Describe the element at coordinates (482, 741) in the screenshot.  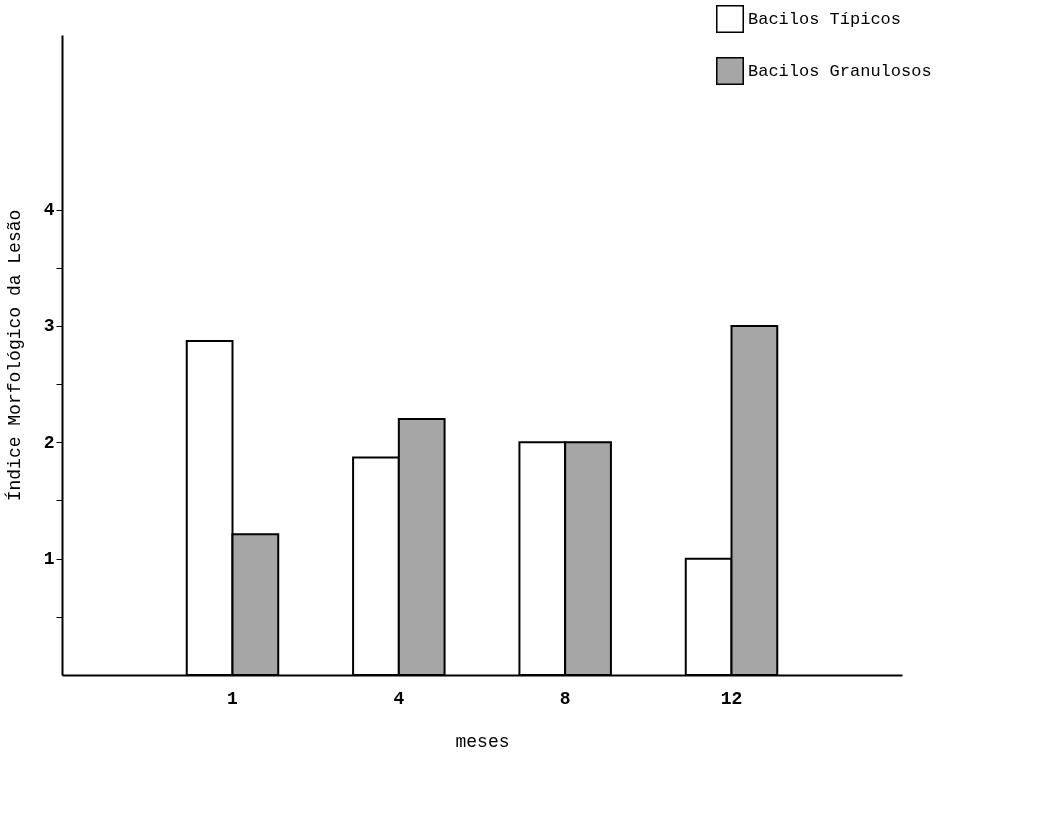
I see `x-axis-title: meses` at that location.